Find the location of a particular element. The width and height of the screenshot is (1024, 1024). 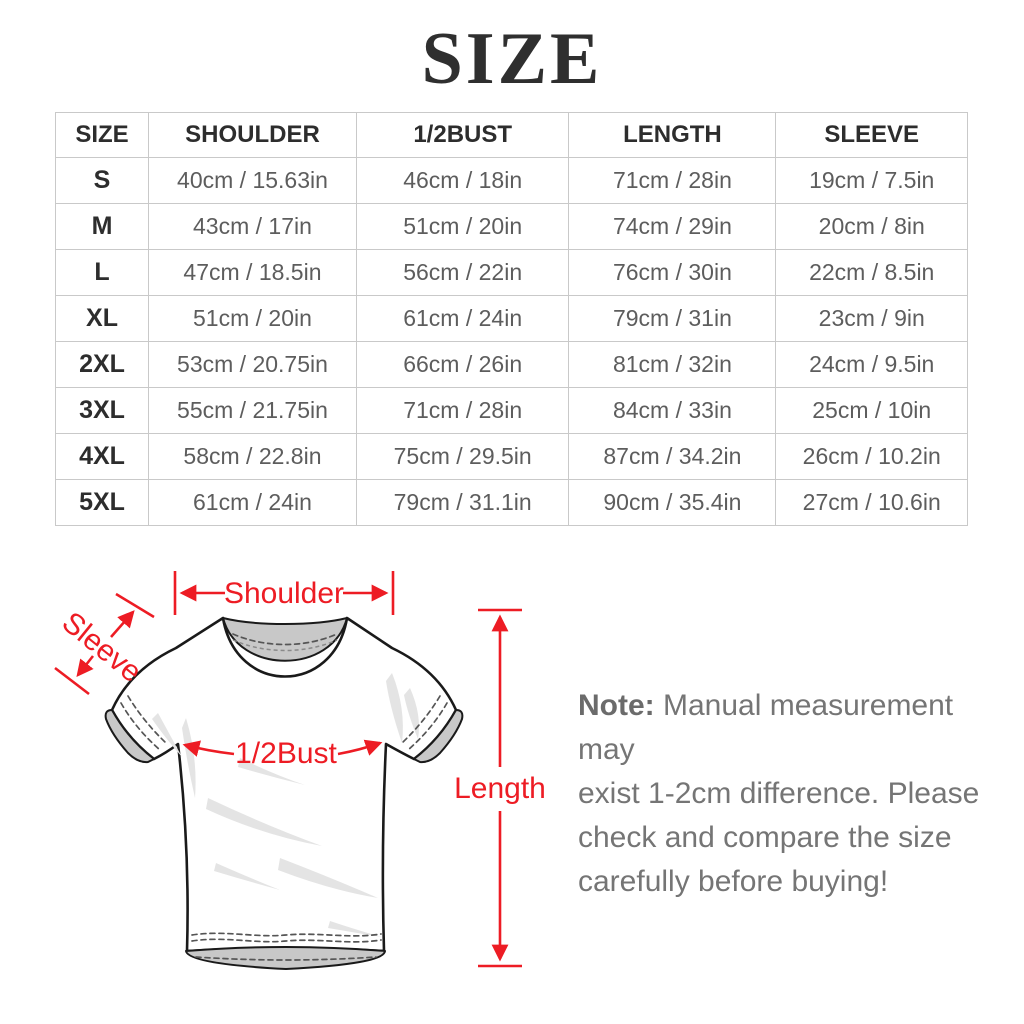

measurement-cell: 20cm / 8in is located at coordinates (871, 226).